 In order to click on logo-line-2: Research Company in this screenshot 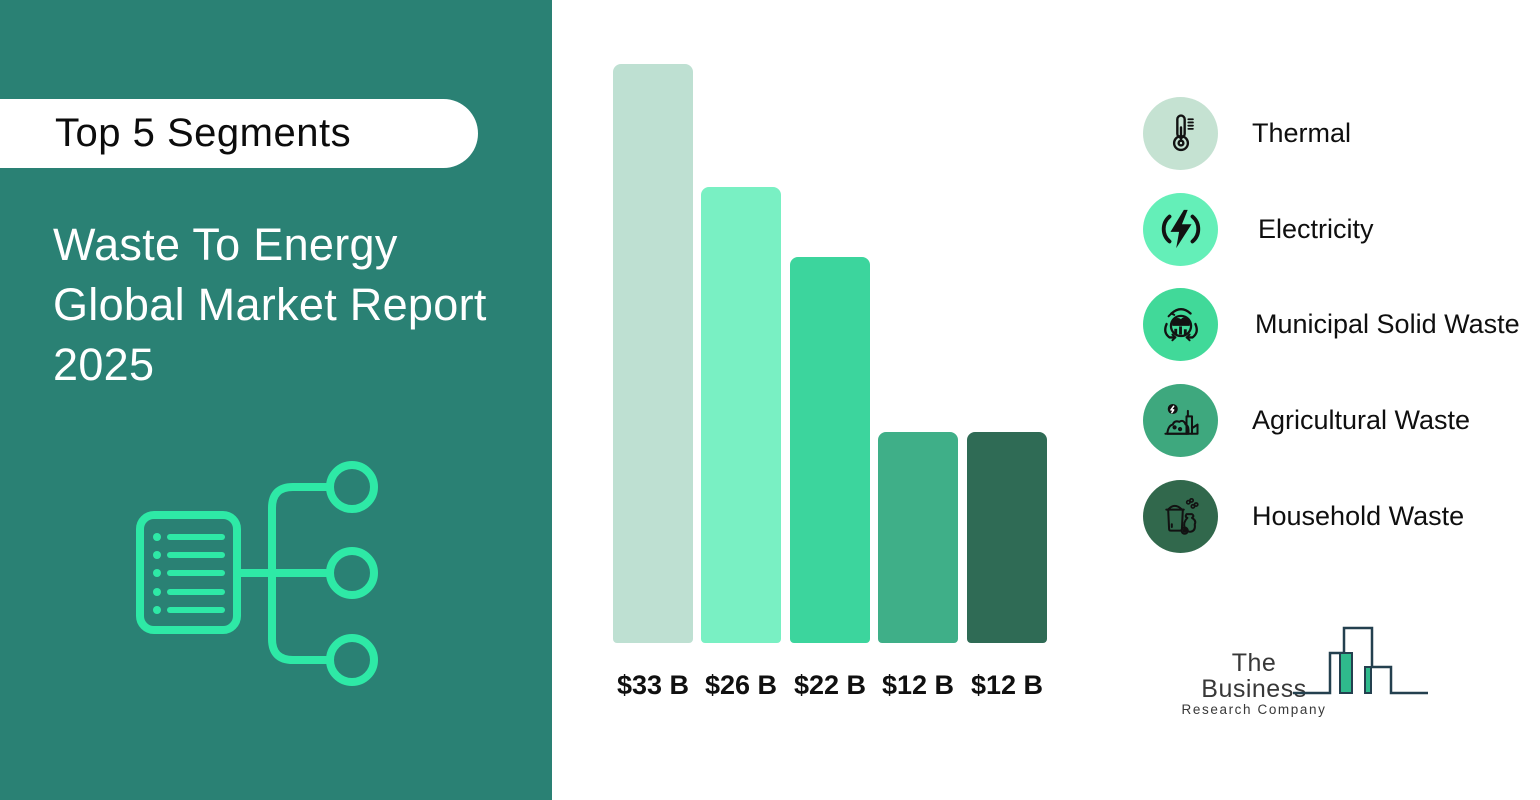, I will do `click(1254, 709)`.